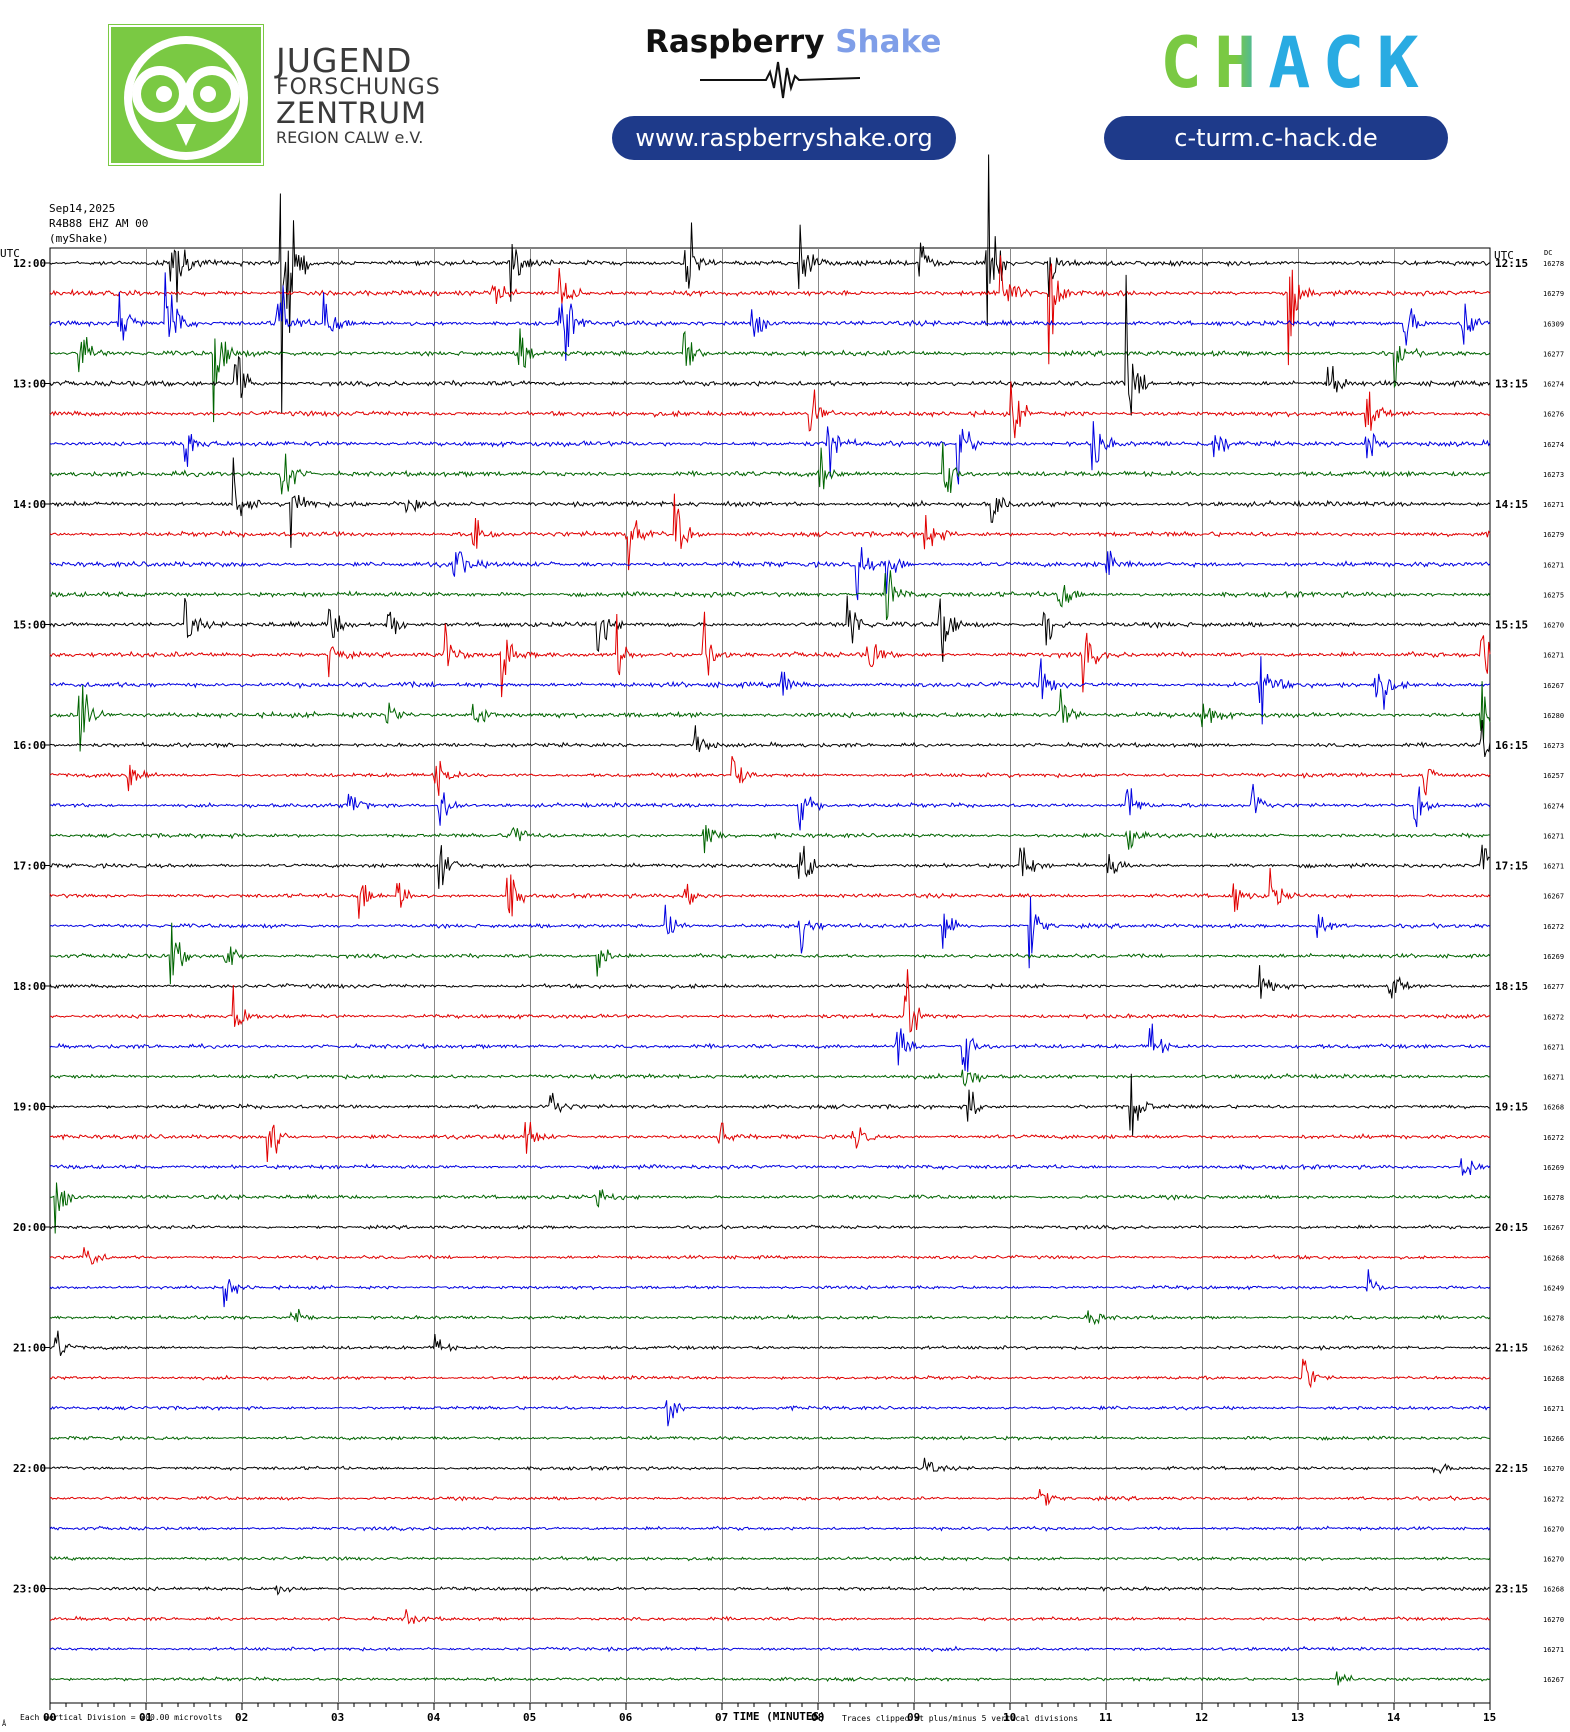  Describe the element at coordinates (344, 60) in the screenshot. I see `jfz-line1: JUGEND` at that location.